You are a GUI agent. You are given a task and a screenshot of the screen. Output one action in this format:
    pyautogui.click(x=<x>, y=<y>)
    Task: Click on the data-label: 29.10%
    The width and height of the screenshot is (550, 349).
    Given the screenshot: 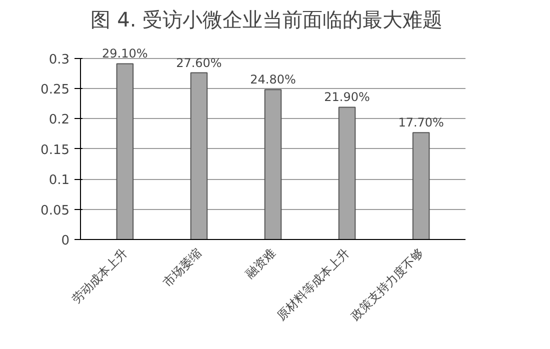 What is the action you would take?
    pyautogui.click(x=125, y=53)
    